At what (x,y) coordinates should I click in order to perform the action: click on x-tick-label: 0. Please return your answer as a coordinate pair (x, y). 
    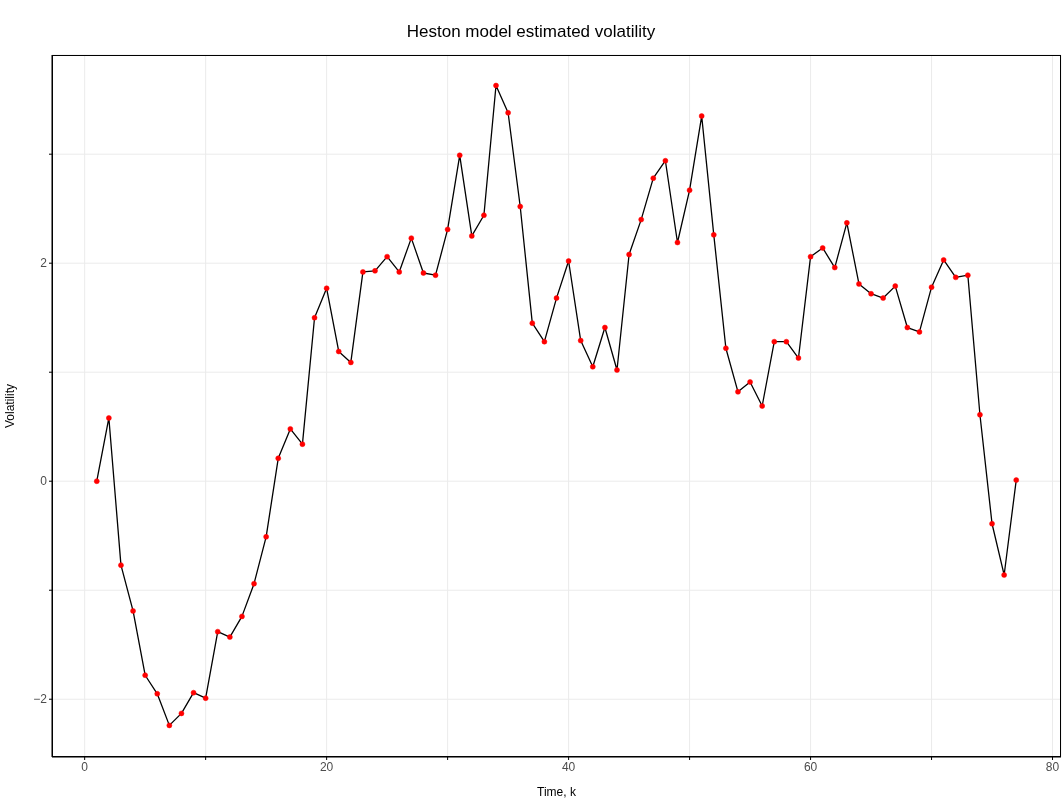
    Looking at the image, I should click on (85, 766).